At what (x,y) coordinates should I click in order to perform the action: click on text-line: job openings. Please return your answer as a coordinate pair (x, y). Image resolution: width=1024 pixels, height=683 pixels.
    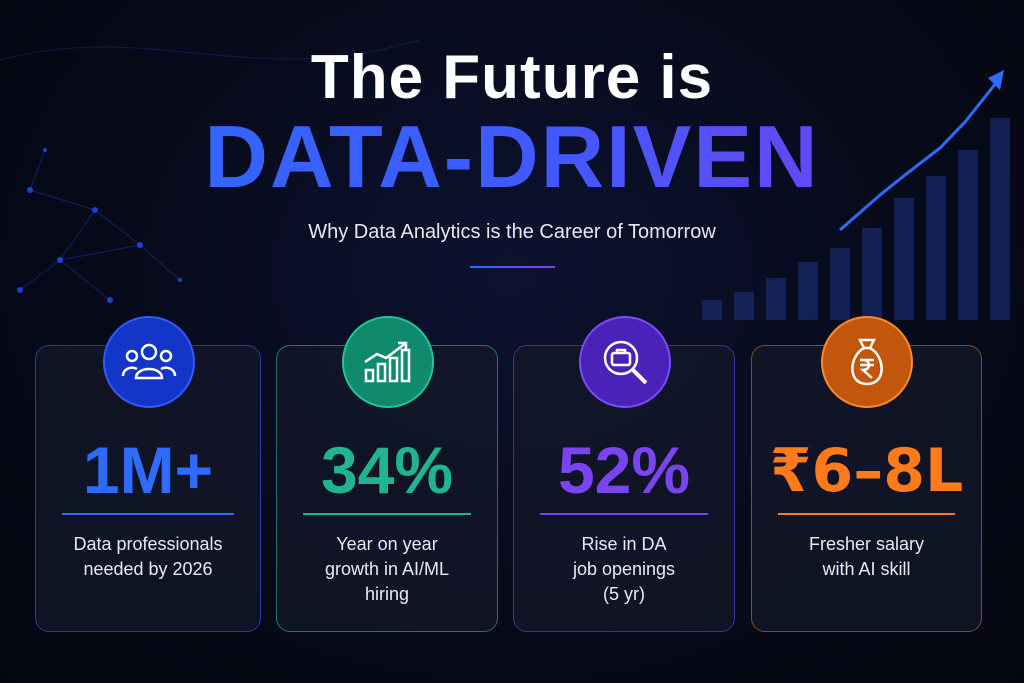
    Looking at the image, I should click on (624, 569).